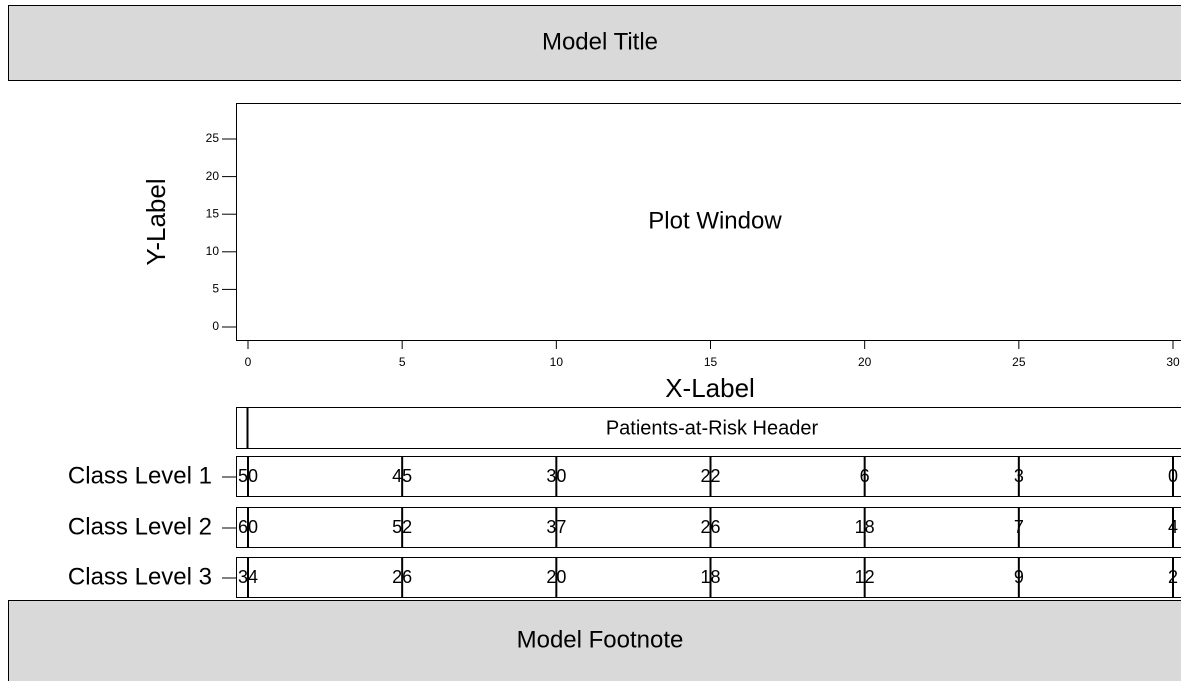  What do you see at coordinates (402, 362) in the screenshot?
I see `x-tick-label: 5` at bounding box center [402, 362].